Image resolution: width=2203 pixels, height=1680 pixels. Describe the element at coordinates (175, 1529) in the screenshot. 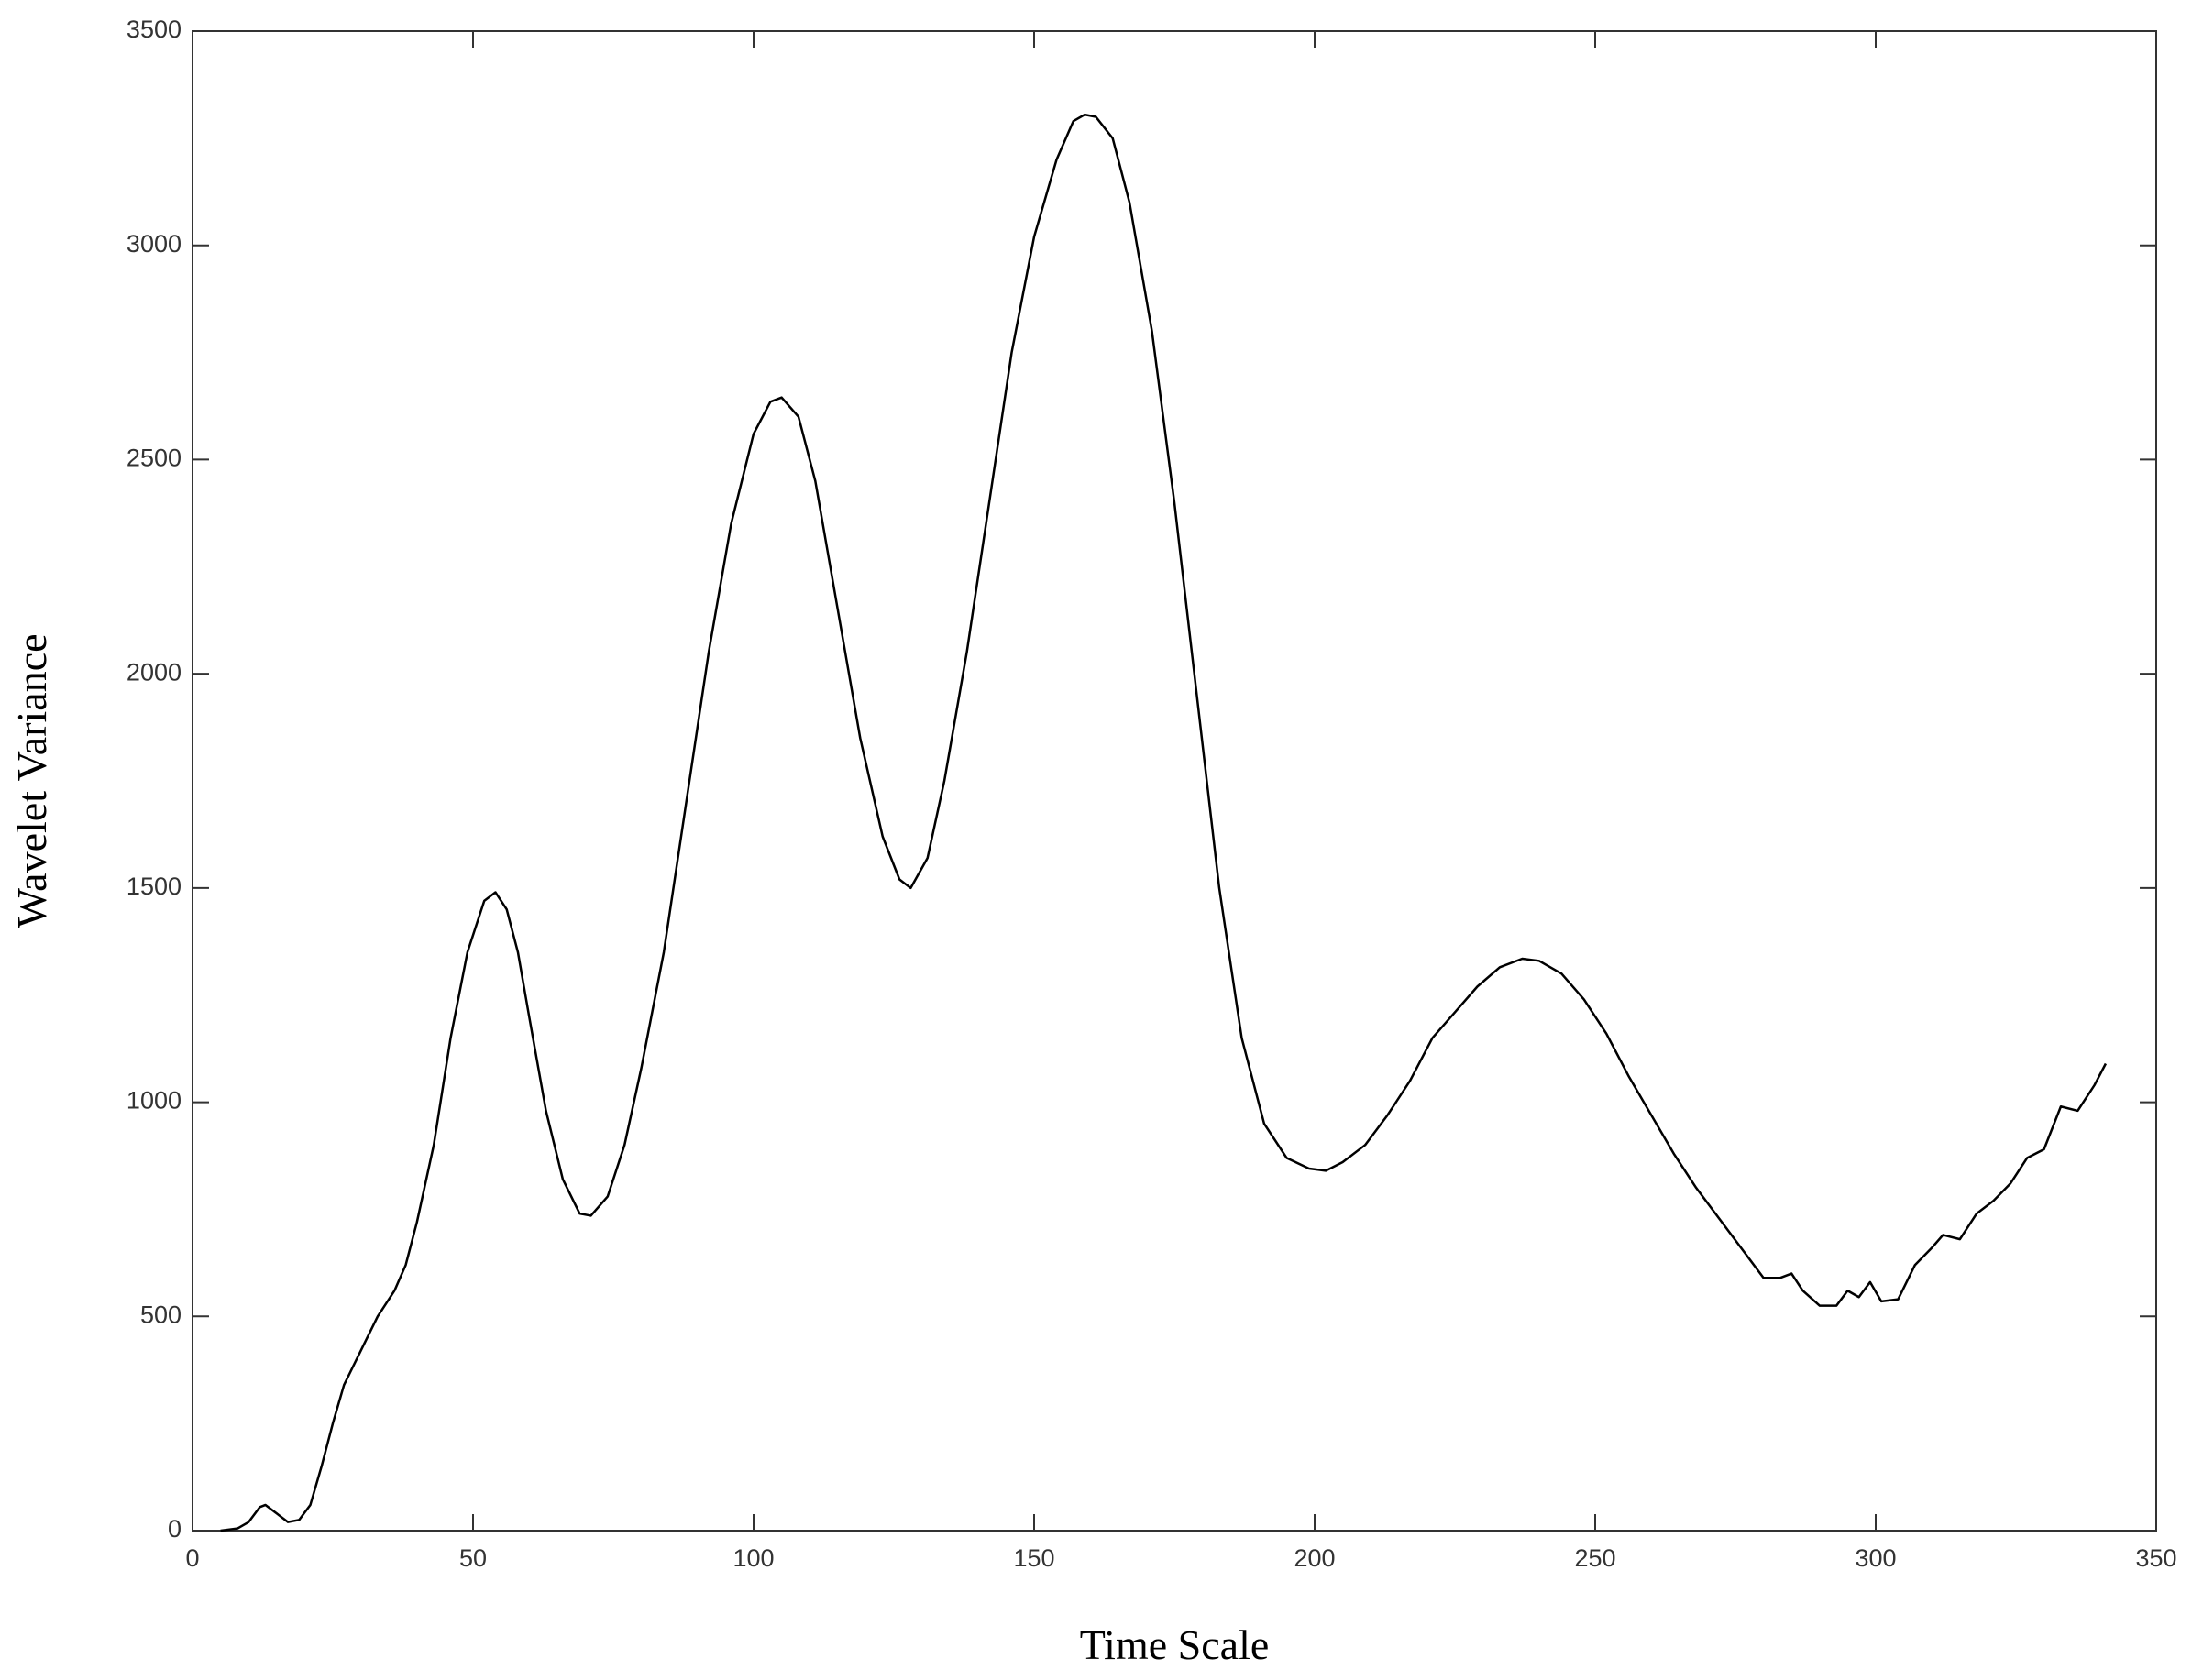

I see `y-tick-label: 0` at that location.